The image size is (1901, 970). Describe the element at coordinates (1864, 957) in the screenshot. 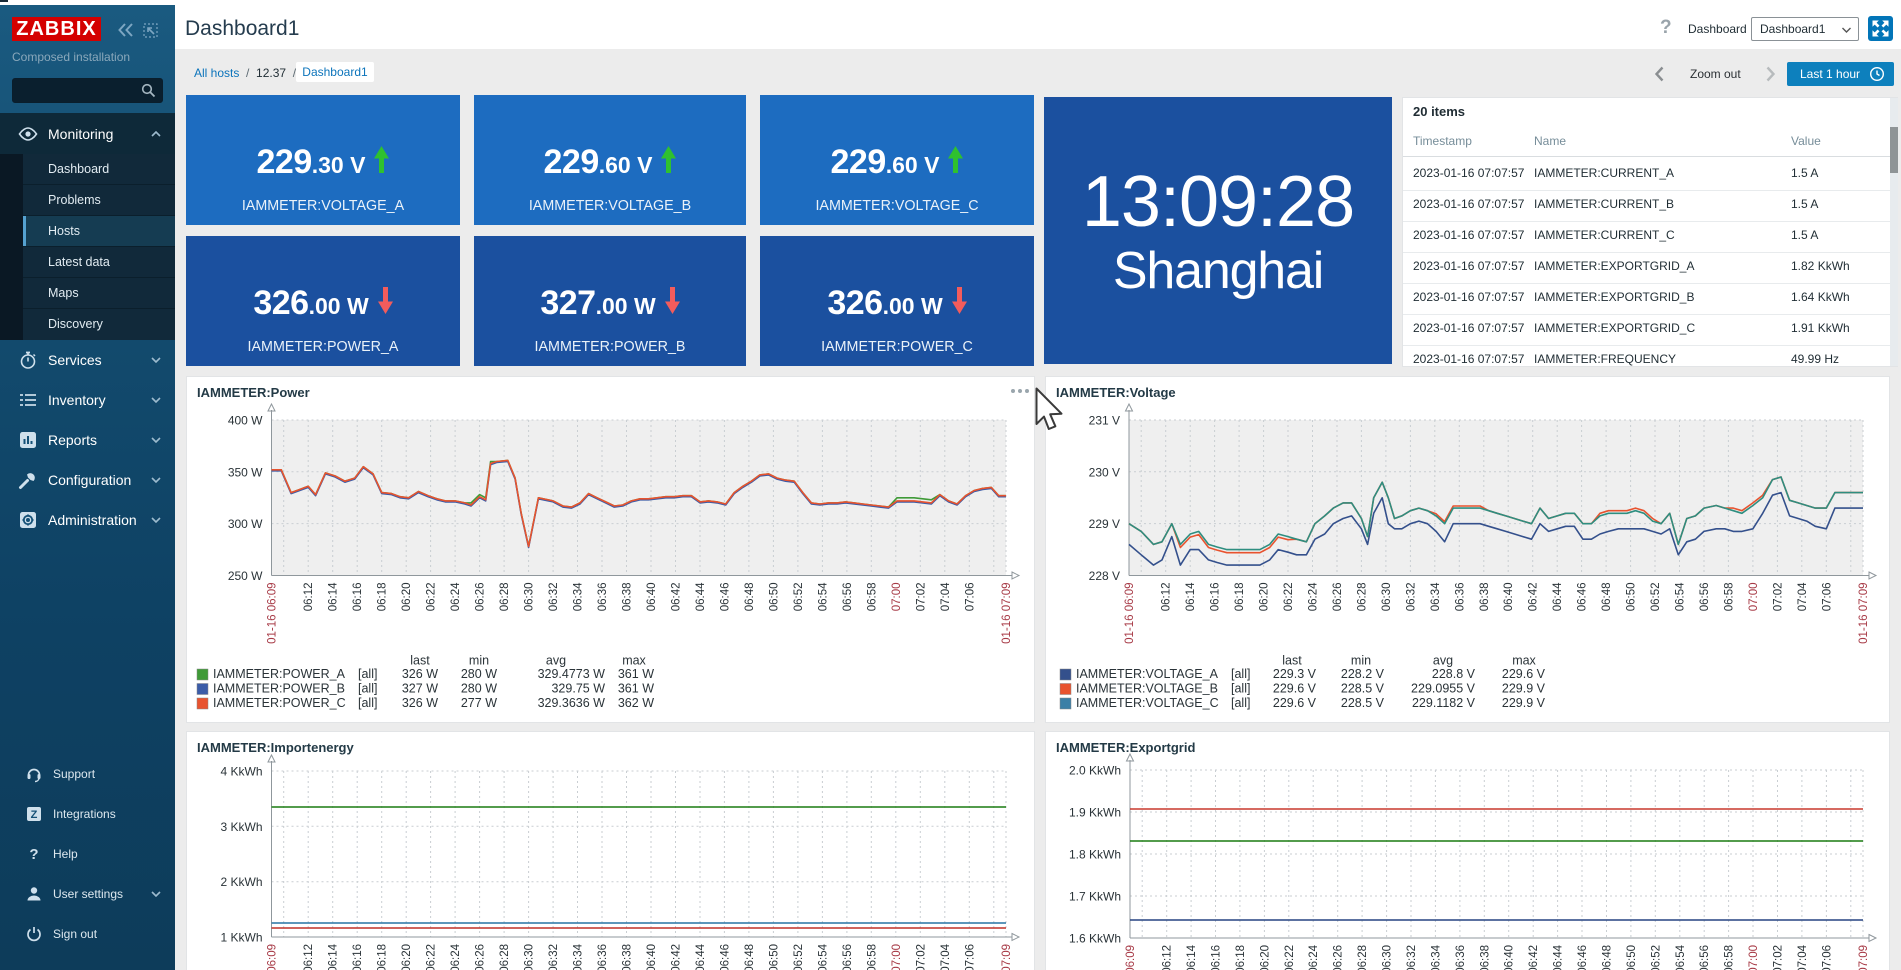

I see `svg-text: 01-16 07:09` at that location.